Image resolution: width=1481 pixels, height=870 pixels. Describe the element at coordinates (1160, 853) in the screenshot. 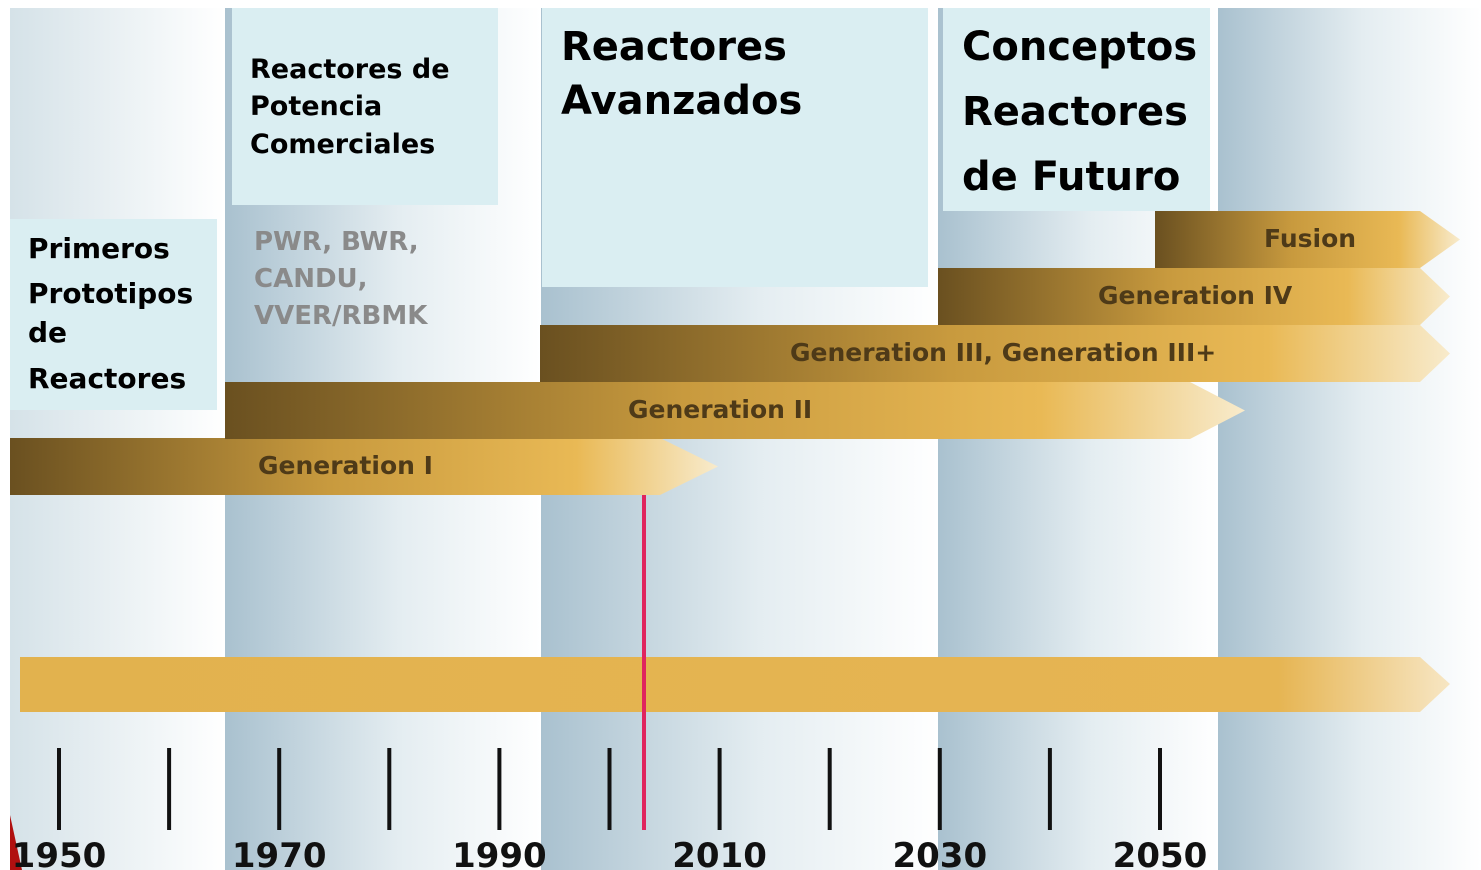

I see `year-label: 2050` at that location.